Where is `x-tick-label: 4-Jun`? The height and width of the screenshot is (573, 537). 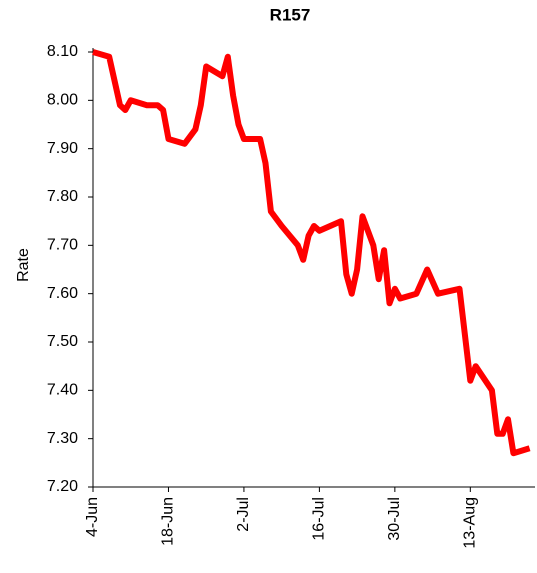
x-tick-label: 4-Jun is located at coordinates (92, 517).